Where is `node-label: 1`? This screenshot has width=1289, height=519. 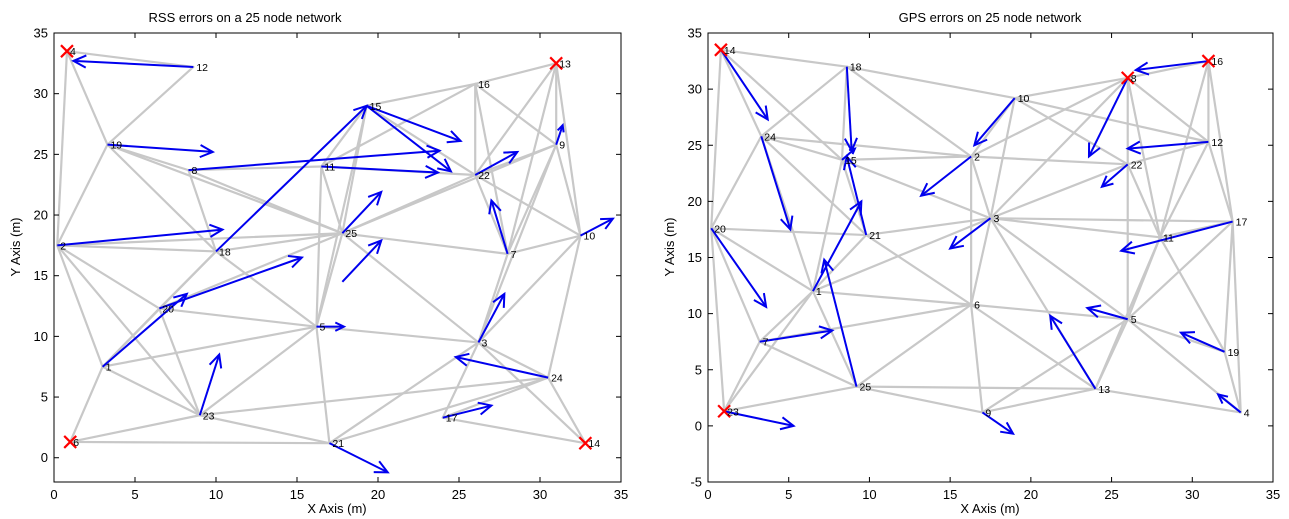
node-label: 1 is located at coordinates (109, 368).